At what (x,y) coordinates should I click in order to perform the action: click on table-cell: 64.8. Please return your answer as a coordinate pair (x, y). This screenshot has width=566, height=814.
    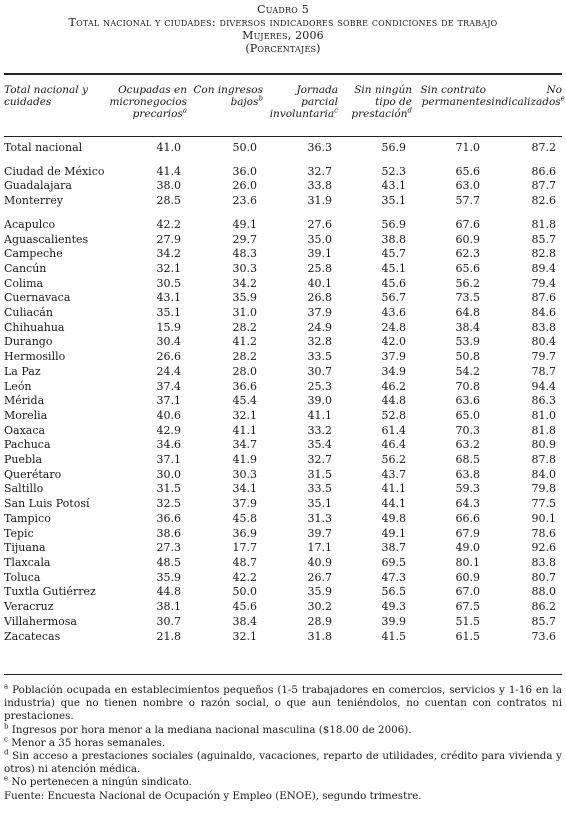
    Looking at the image, I should click on (468, 313).